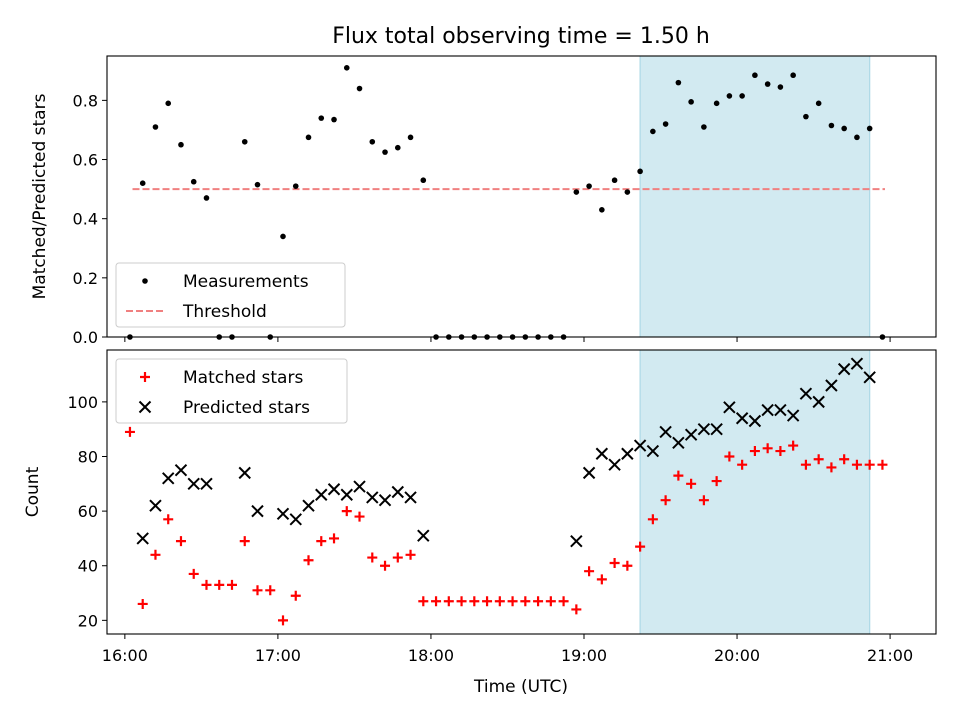 This screenshot has width=960, height=720. I want to click on x-tick-label: 16:00, so click(125, 655).